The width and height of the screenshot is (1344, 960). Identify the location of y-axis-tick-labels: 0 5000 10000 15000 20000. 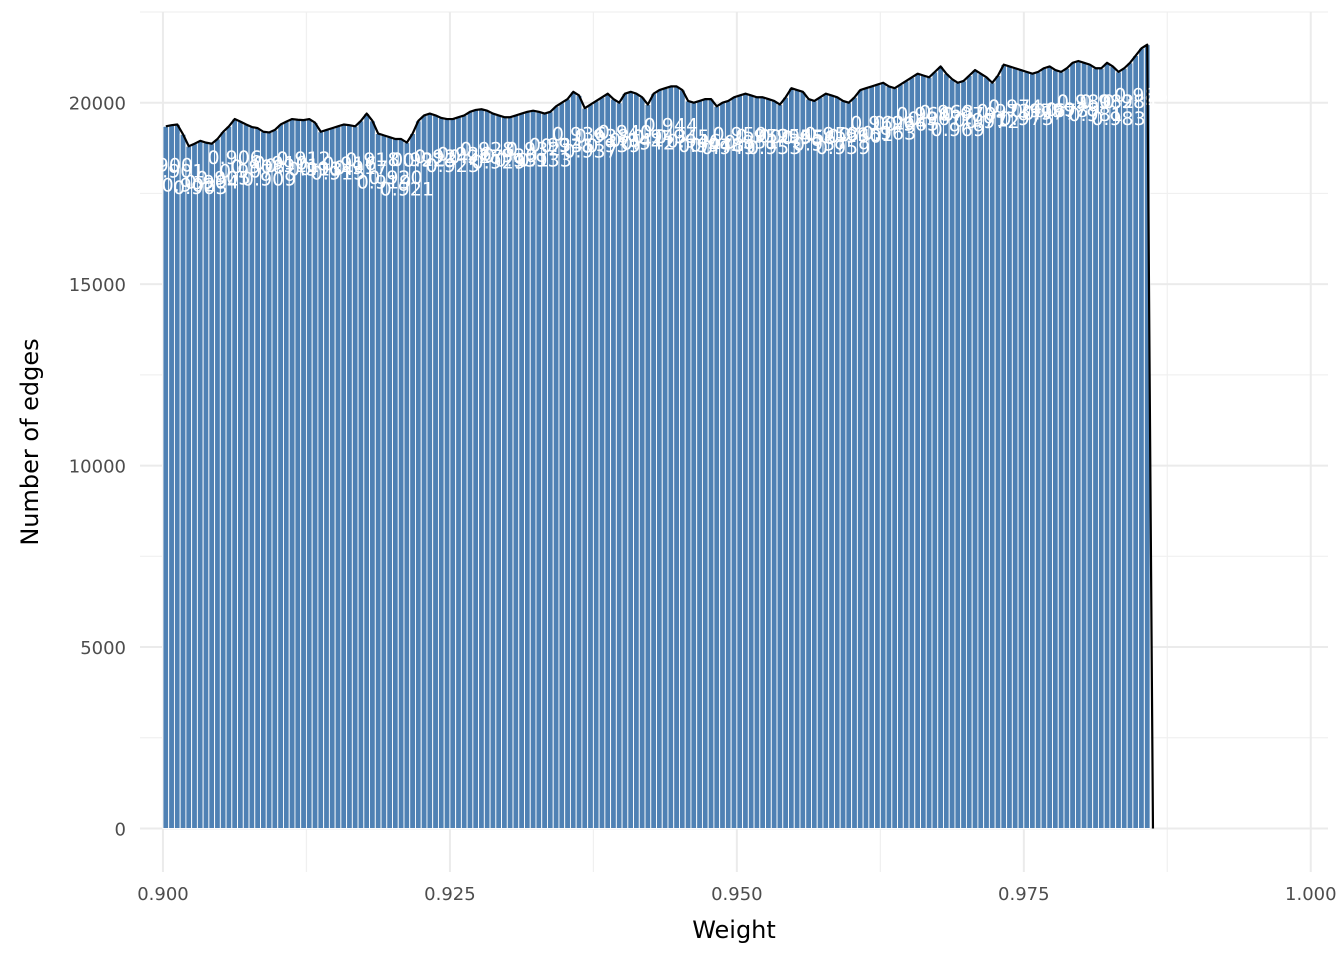
(97, 467).